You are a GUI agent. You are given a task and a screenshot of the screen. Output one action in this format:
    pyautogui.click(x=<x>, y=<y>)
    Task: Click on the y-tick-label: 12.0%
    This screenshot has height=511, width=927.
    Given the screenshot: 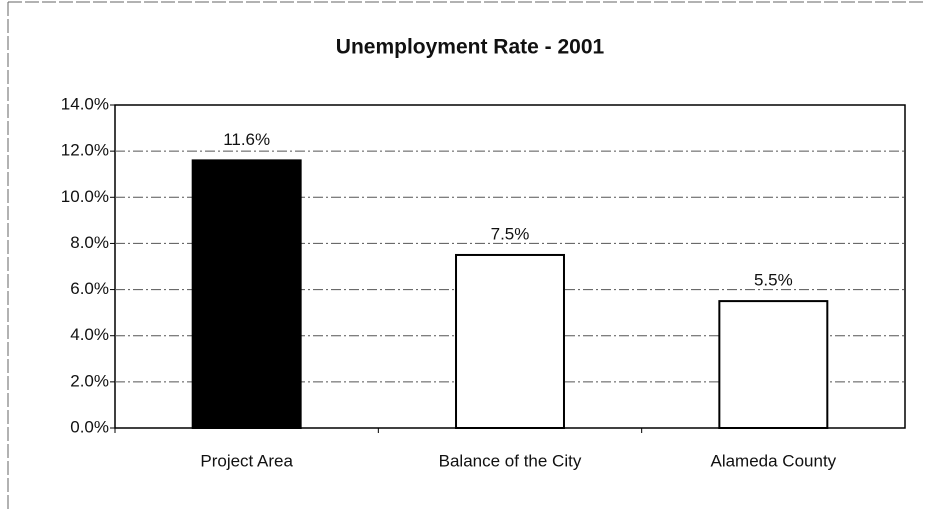 What is the action you would take?
    pyautogui.click(x=85, y=150)
    